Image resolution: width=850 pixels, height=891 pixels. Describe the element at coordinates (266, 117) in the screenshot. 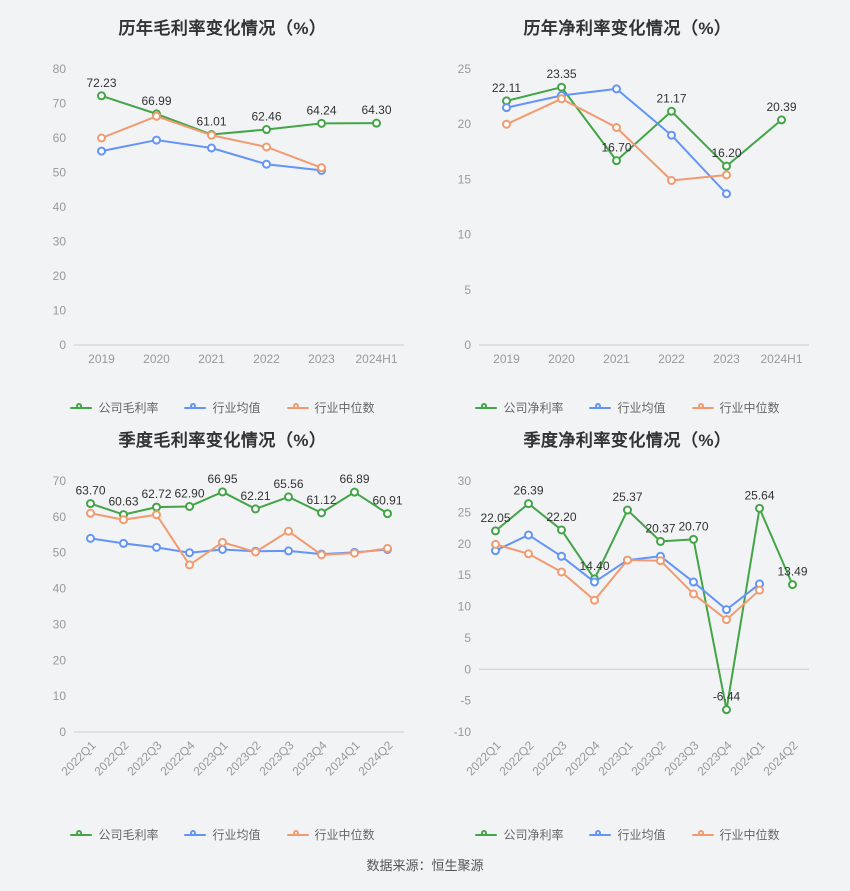

I see `data-point-label: 62.46` at that location.